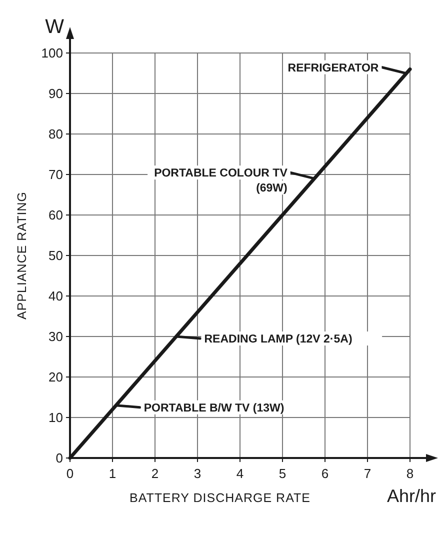 The height and width of the screenshot is (540, 448). I want to click on annotation: PORTABLE COLOUR TV (69W), so click(221, 181).